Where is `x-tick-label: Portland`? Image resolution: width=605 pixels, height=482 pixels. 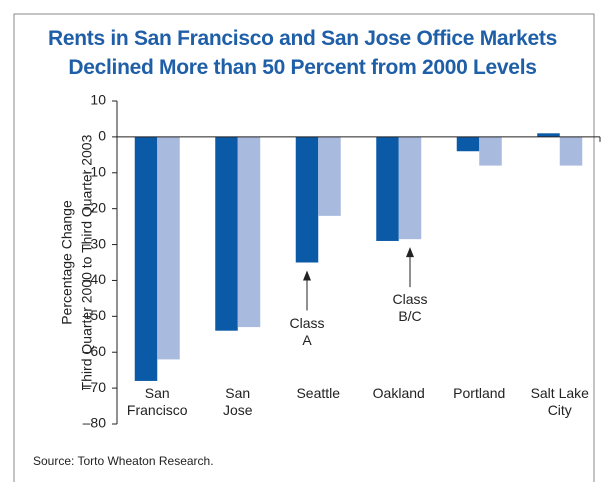
x-tick-label: Portland is located at coordinates (479, 393).